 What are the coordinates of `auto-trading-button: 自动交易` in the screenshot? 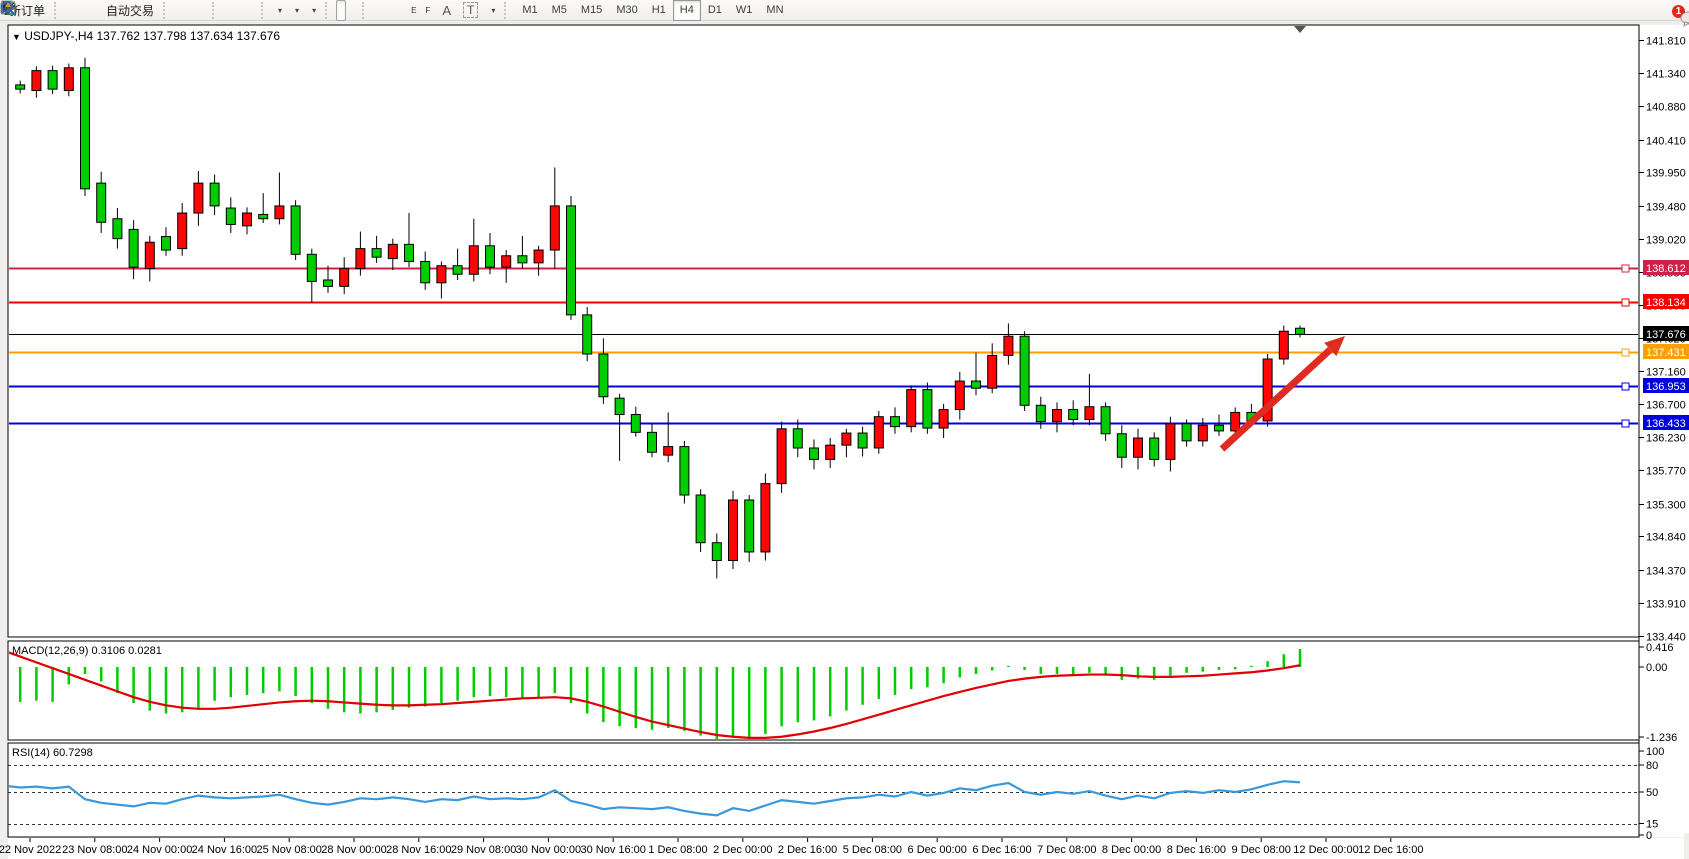 It's located at (80, 10).